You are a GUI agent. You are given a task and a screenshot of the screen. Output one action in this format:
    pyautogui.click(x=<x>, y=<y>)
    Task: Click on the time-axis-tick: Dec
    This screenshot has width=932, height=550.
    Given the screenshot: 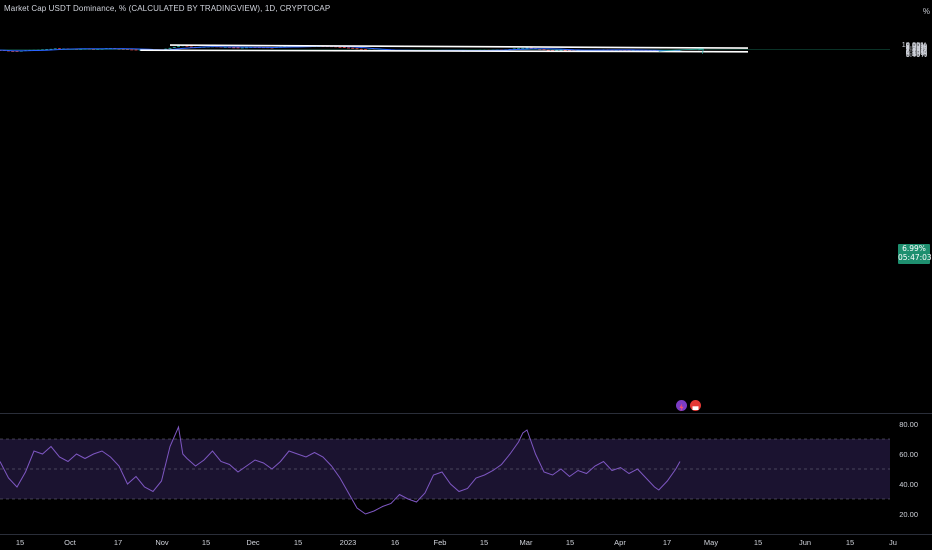 What is the action you would take?
    pyautogui.click(x=253, y=542)
    